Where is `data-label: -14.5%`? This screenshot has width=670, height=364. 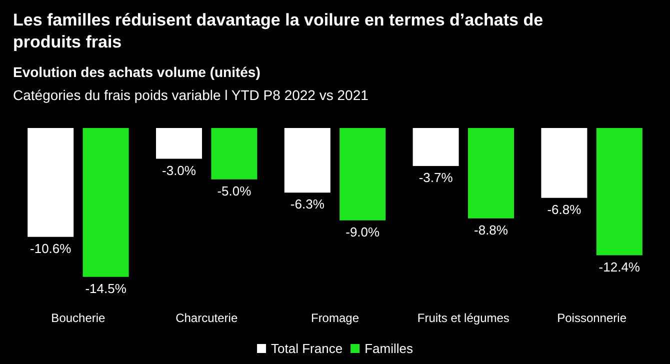
data-label: -14.5% is located at coordinates (106, 288).